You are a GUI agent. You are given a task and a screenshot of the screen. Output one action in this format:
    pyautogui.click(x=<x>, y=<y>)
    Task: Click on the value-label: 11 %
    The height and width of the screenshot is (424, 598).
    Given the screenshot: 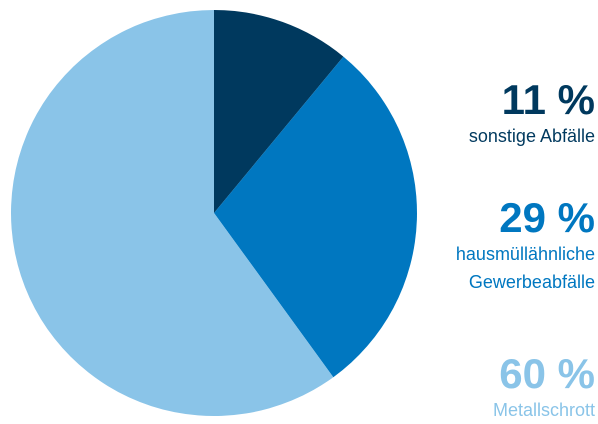 What is the action you would take?
    pyautogui.click(x=548, y=99)
    